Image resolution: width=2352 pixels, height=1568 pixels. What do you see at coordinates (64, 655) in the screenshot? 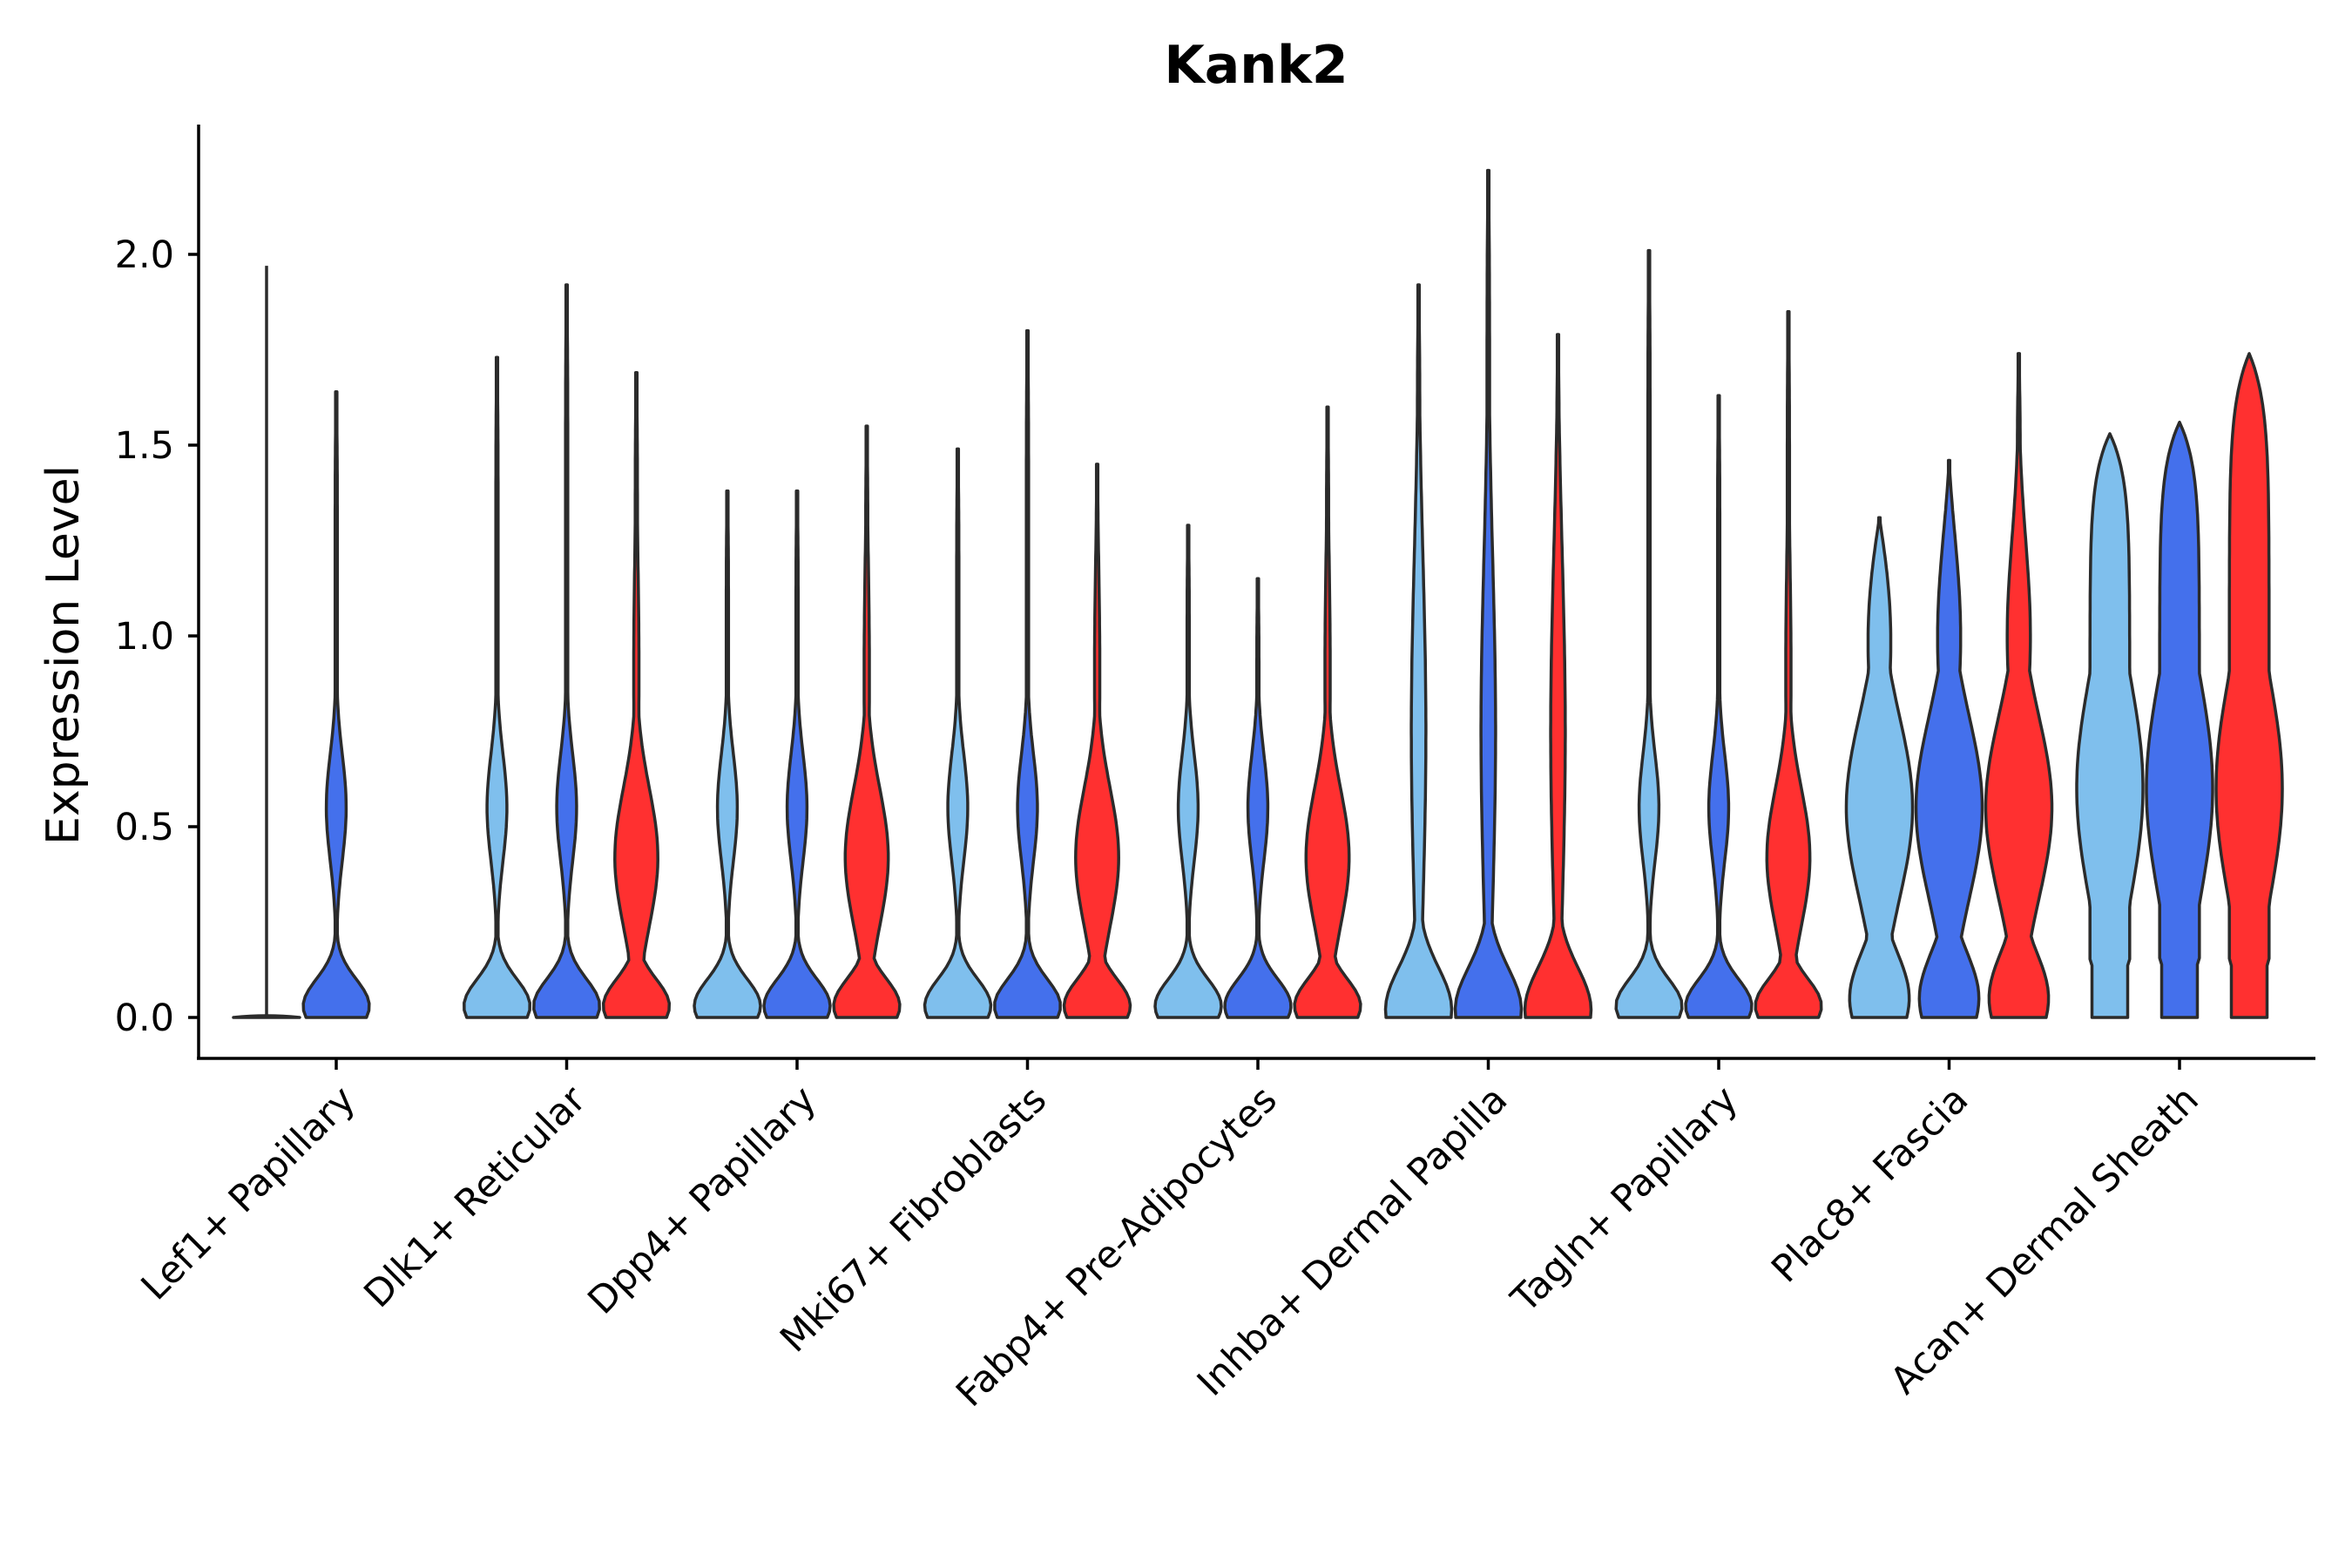
I see `y-axis-label: Expression Level` at bounding box center [64, 655].